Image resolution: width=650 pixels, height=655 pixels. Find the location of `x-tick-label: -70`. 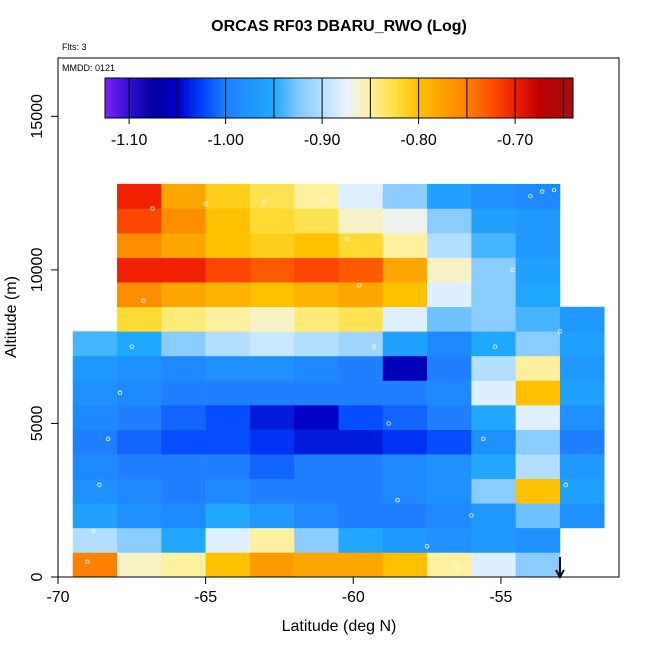

x-tick-label: -70 is located at coordinates (57, 597).